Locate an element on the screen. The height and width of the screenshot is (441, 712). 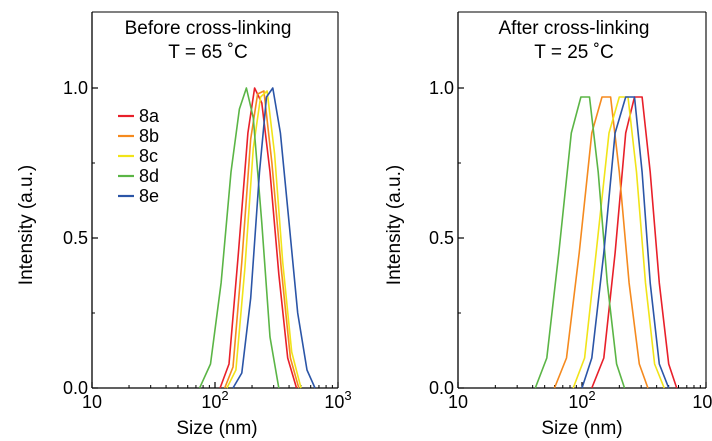
chart-subtitle: T = 65 ˚C is located at coordinates (207, 52).